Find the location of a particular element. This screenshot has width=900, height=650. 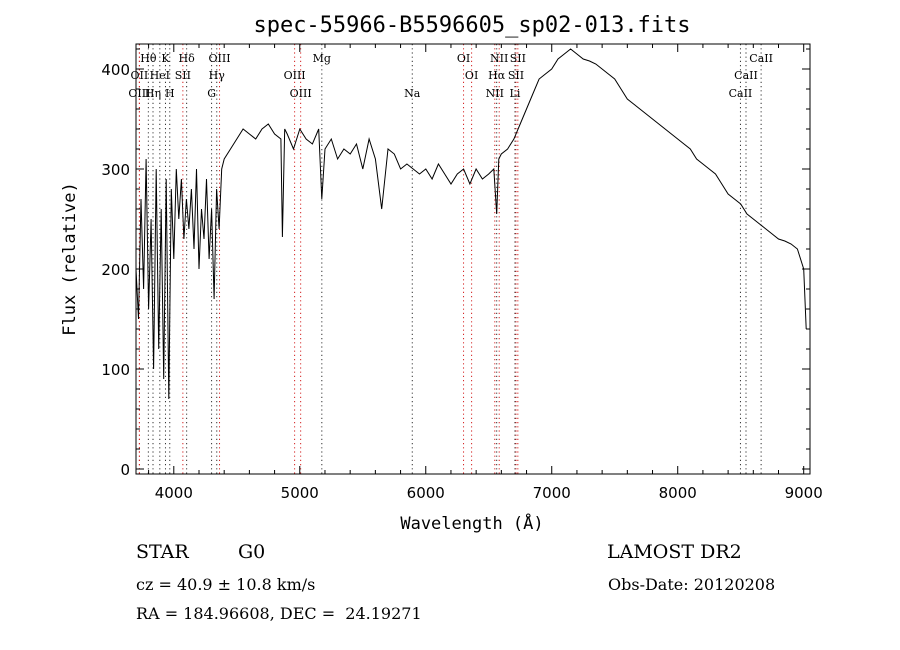

line-marker-label: HeI is located at coordinates (160, 75).